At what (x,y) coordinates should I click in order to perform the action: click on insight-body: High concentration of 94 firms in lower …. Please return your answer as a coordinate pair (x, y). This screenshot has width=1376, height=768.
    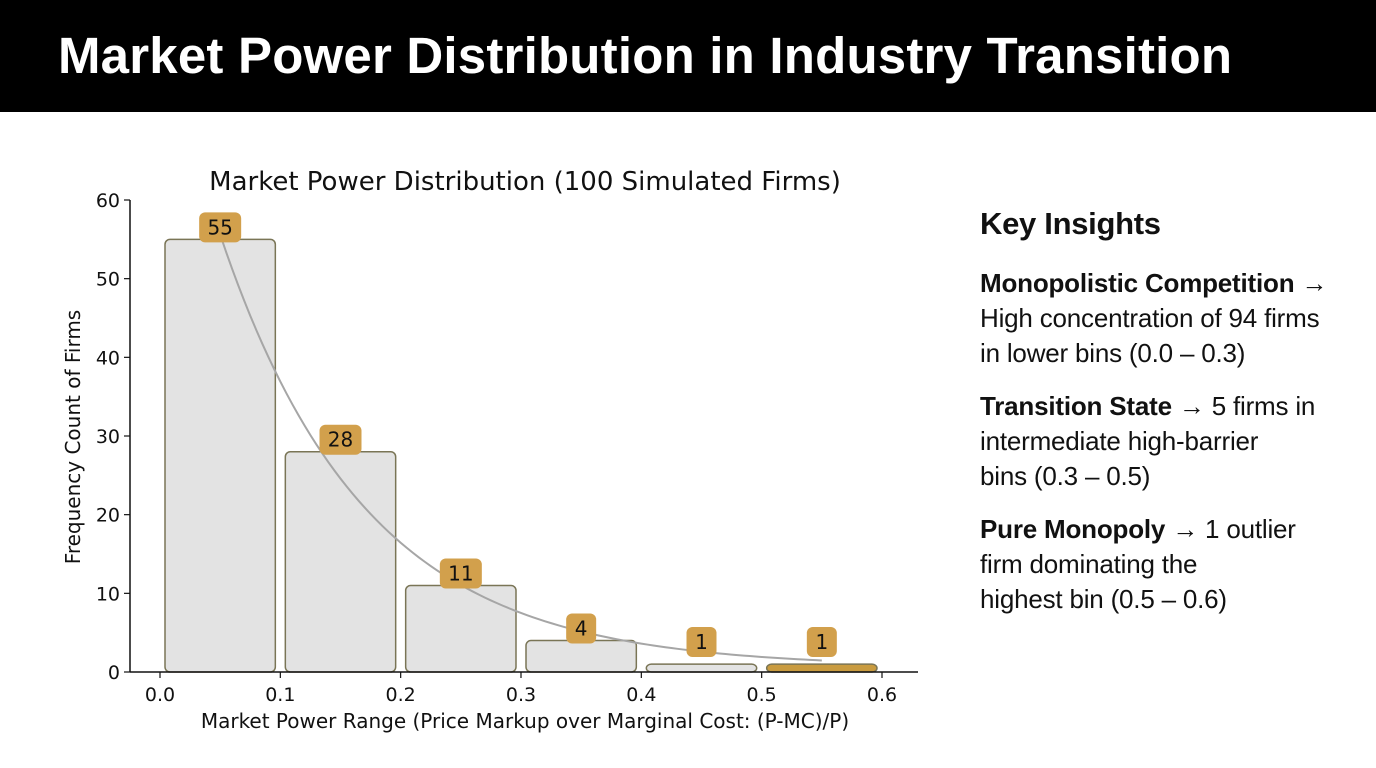
    Looking at the image, I should click on (1150, 335).